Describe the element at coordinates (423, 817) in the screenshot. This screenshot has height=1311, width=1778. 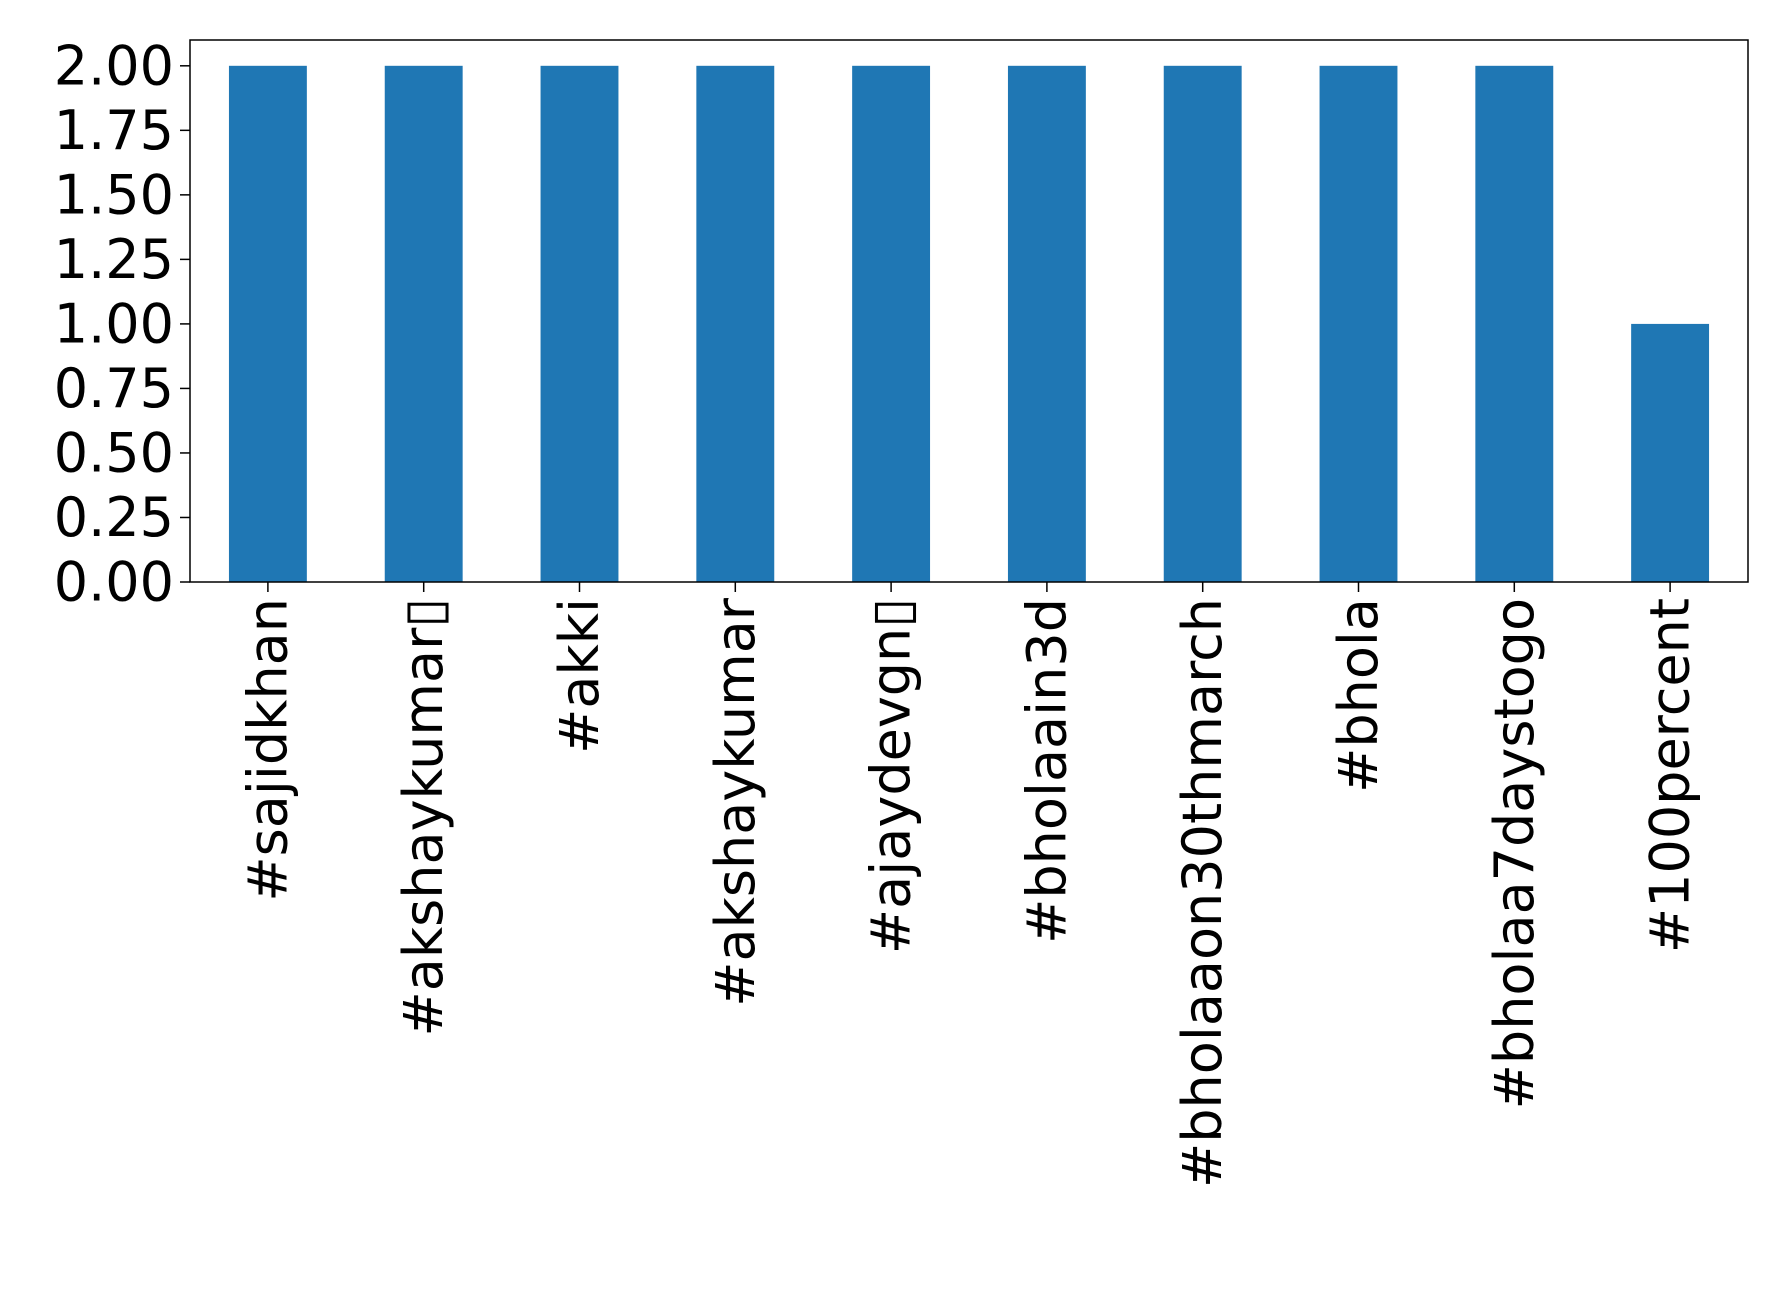
I see `x-tick-label: #akshaykumar▯` at that location.